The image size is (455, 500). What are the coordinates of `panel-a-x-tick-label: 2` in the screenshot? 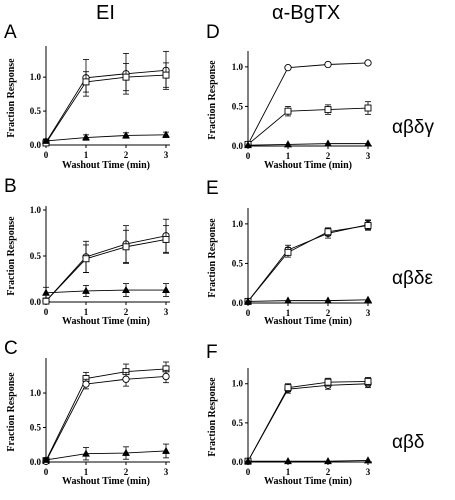 It's located at (126, 155).